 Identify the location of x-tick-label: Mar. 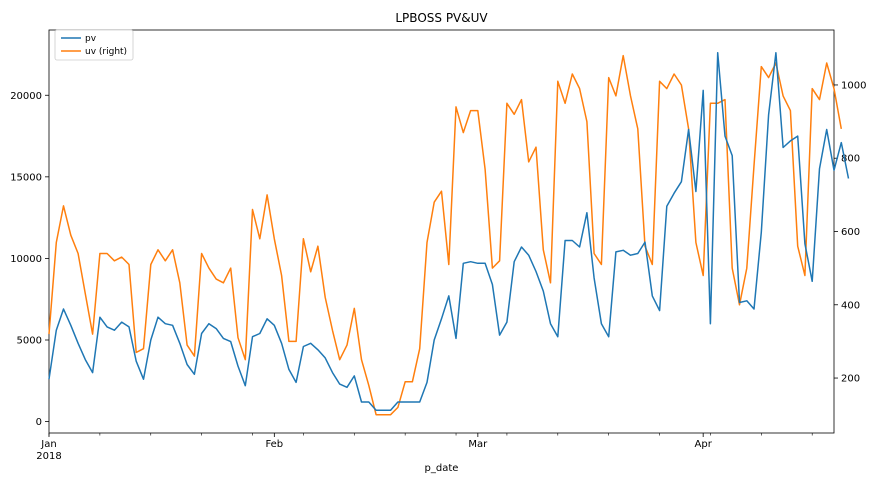
(478, 444).